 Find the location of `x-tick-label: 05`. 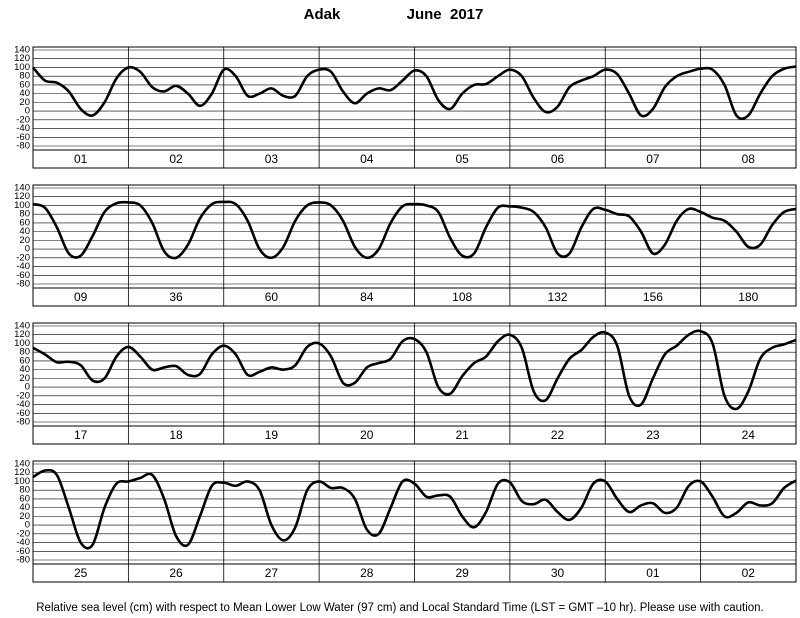

x-tick-label: 05 is located at coordinates (463, 159).